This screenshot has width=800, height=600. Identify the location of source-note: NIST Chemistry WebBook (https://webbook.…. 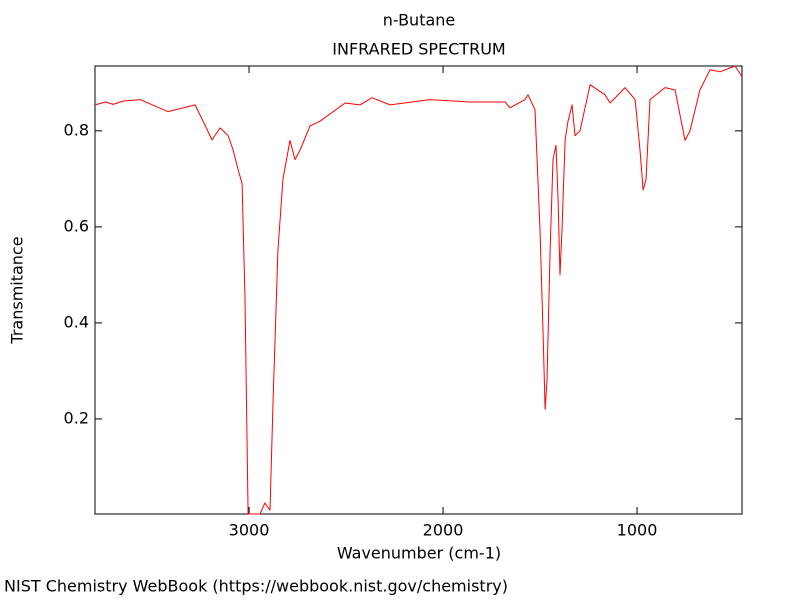
(256, 586).